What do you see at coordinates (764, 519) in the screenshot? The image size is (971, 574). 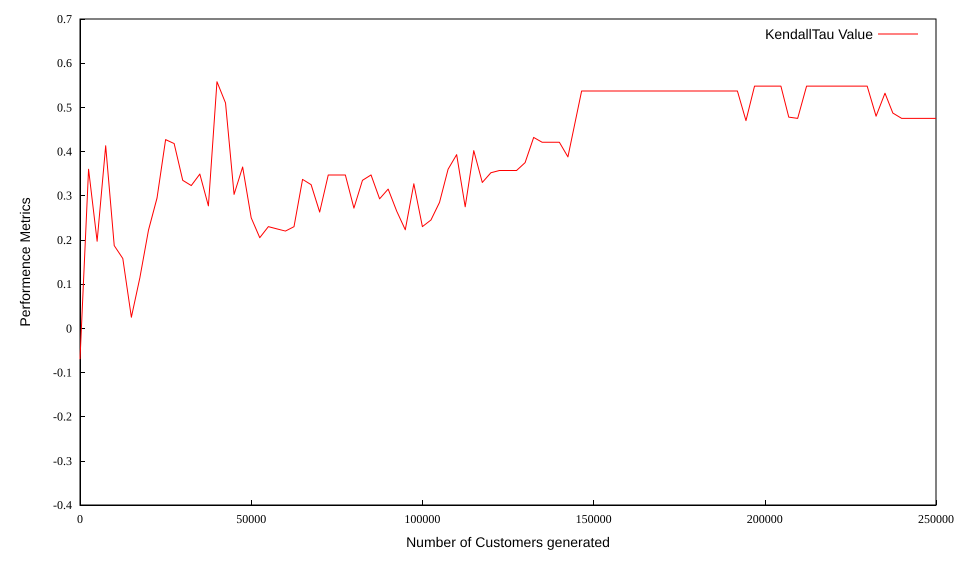 I see `x-tick-label: 200000` at bounding box center [764, 519].